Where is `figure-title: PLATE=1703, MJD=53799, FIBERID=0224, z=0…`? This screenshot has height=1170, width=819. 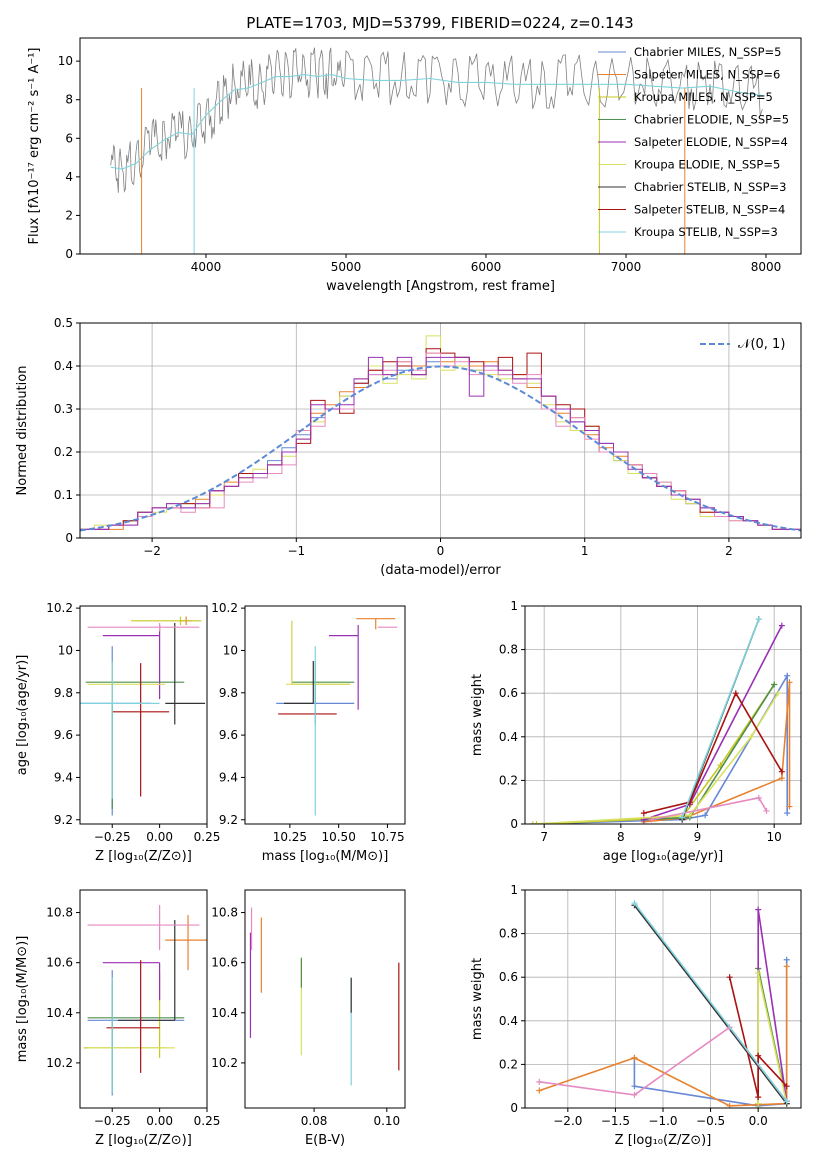
figure-title: PLATE=1703, MJD=53799, FIBERID=0224, z=0… is located at coordinates (439, 23).